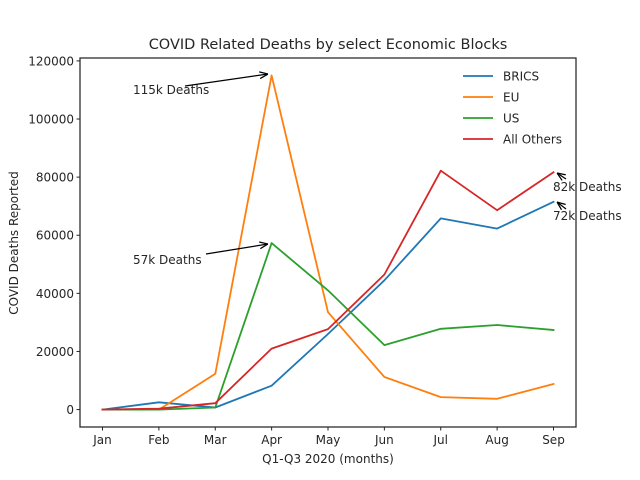 This screenshot has width=640, height=480. What do you see at coordinates (102, 440) in the screenshot?
I see `x-tick-label: Jan` at bounding box center [102, 440].